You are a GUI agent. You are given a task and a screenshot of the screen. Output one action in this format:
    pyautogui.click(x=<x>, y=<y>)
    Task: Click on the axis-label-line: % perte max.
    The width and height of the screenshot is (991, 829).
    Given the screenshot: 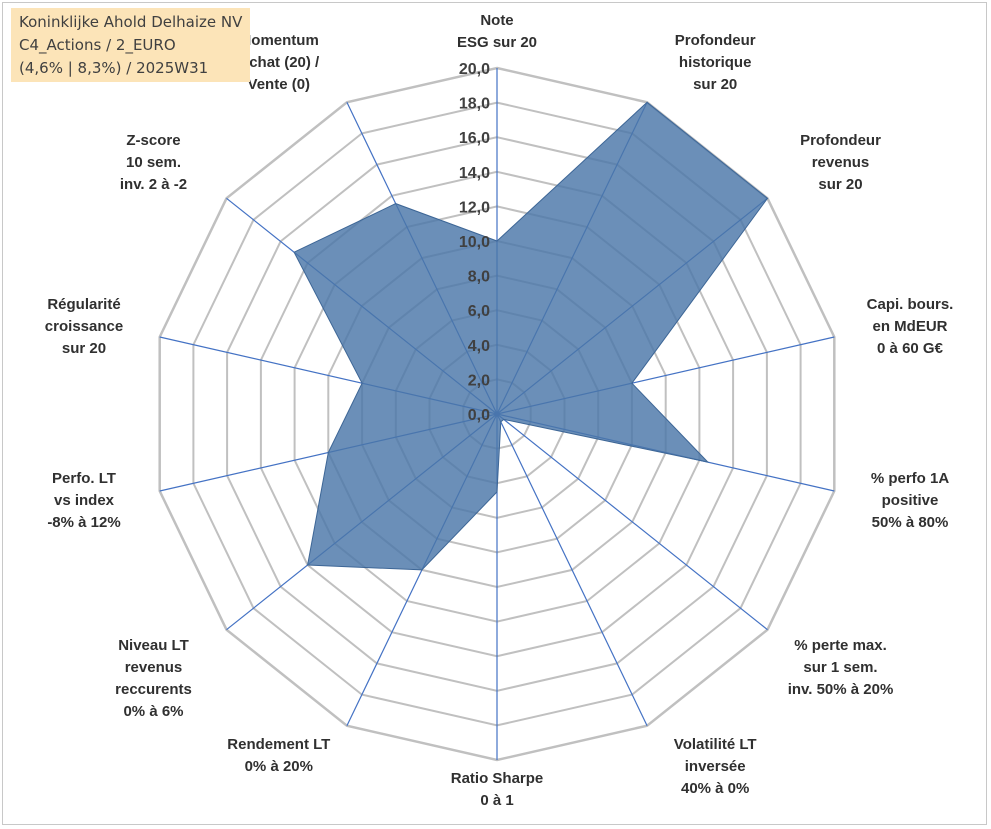 What is the action you would take?
    pyautogui.click(x=840, y=645)
    